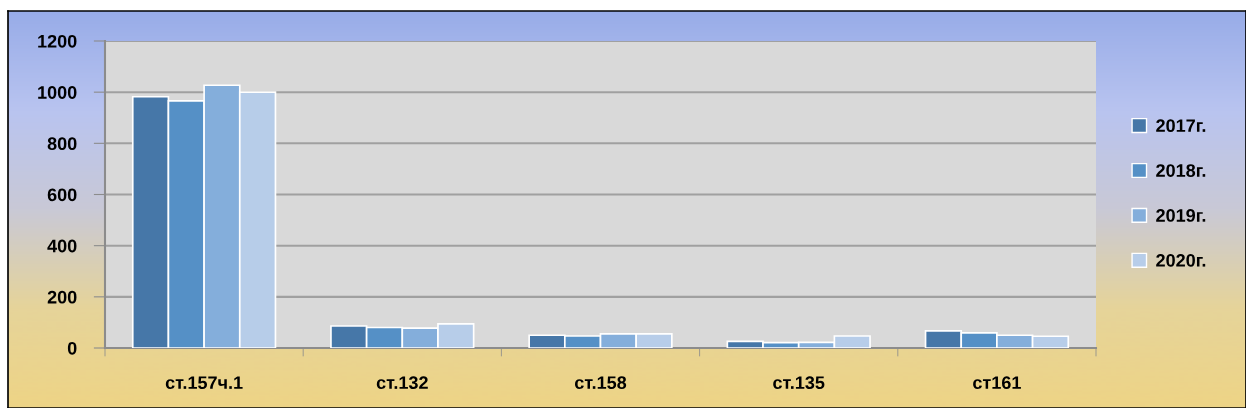 This screenshot has height=408, width=1246. I want to click on legend-label: 2020г., so click(1181, 260).